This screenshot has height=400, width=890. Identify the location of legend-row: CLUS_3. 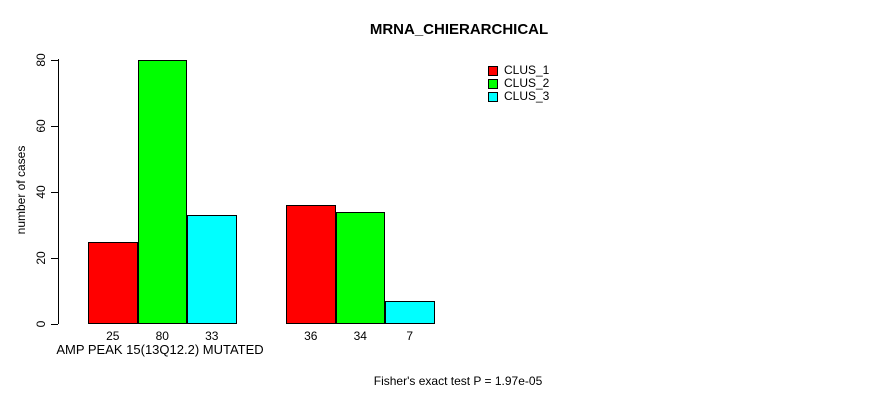
(518, 96).